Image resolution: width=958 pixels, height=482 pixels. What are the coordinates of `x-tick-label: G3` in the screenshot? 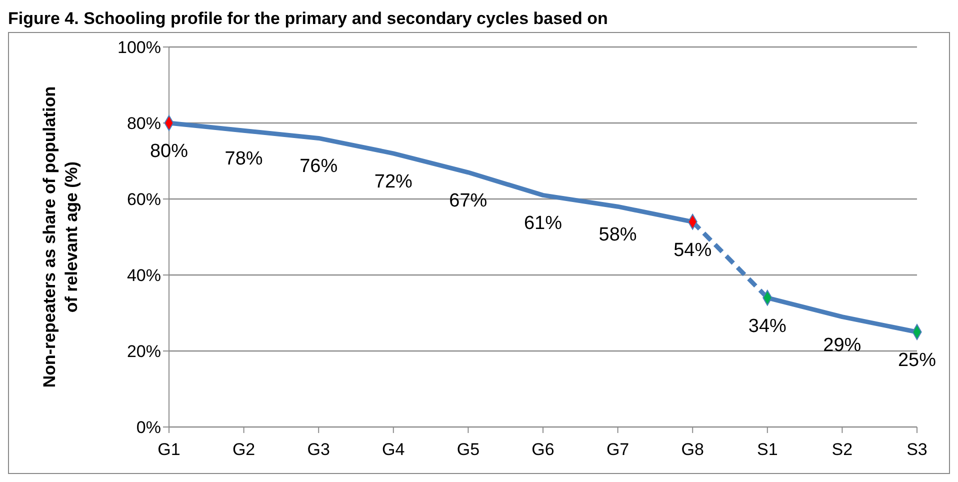 It's located at (318, 450).